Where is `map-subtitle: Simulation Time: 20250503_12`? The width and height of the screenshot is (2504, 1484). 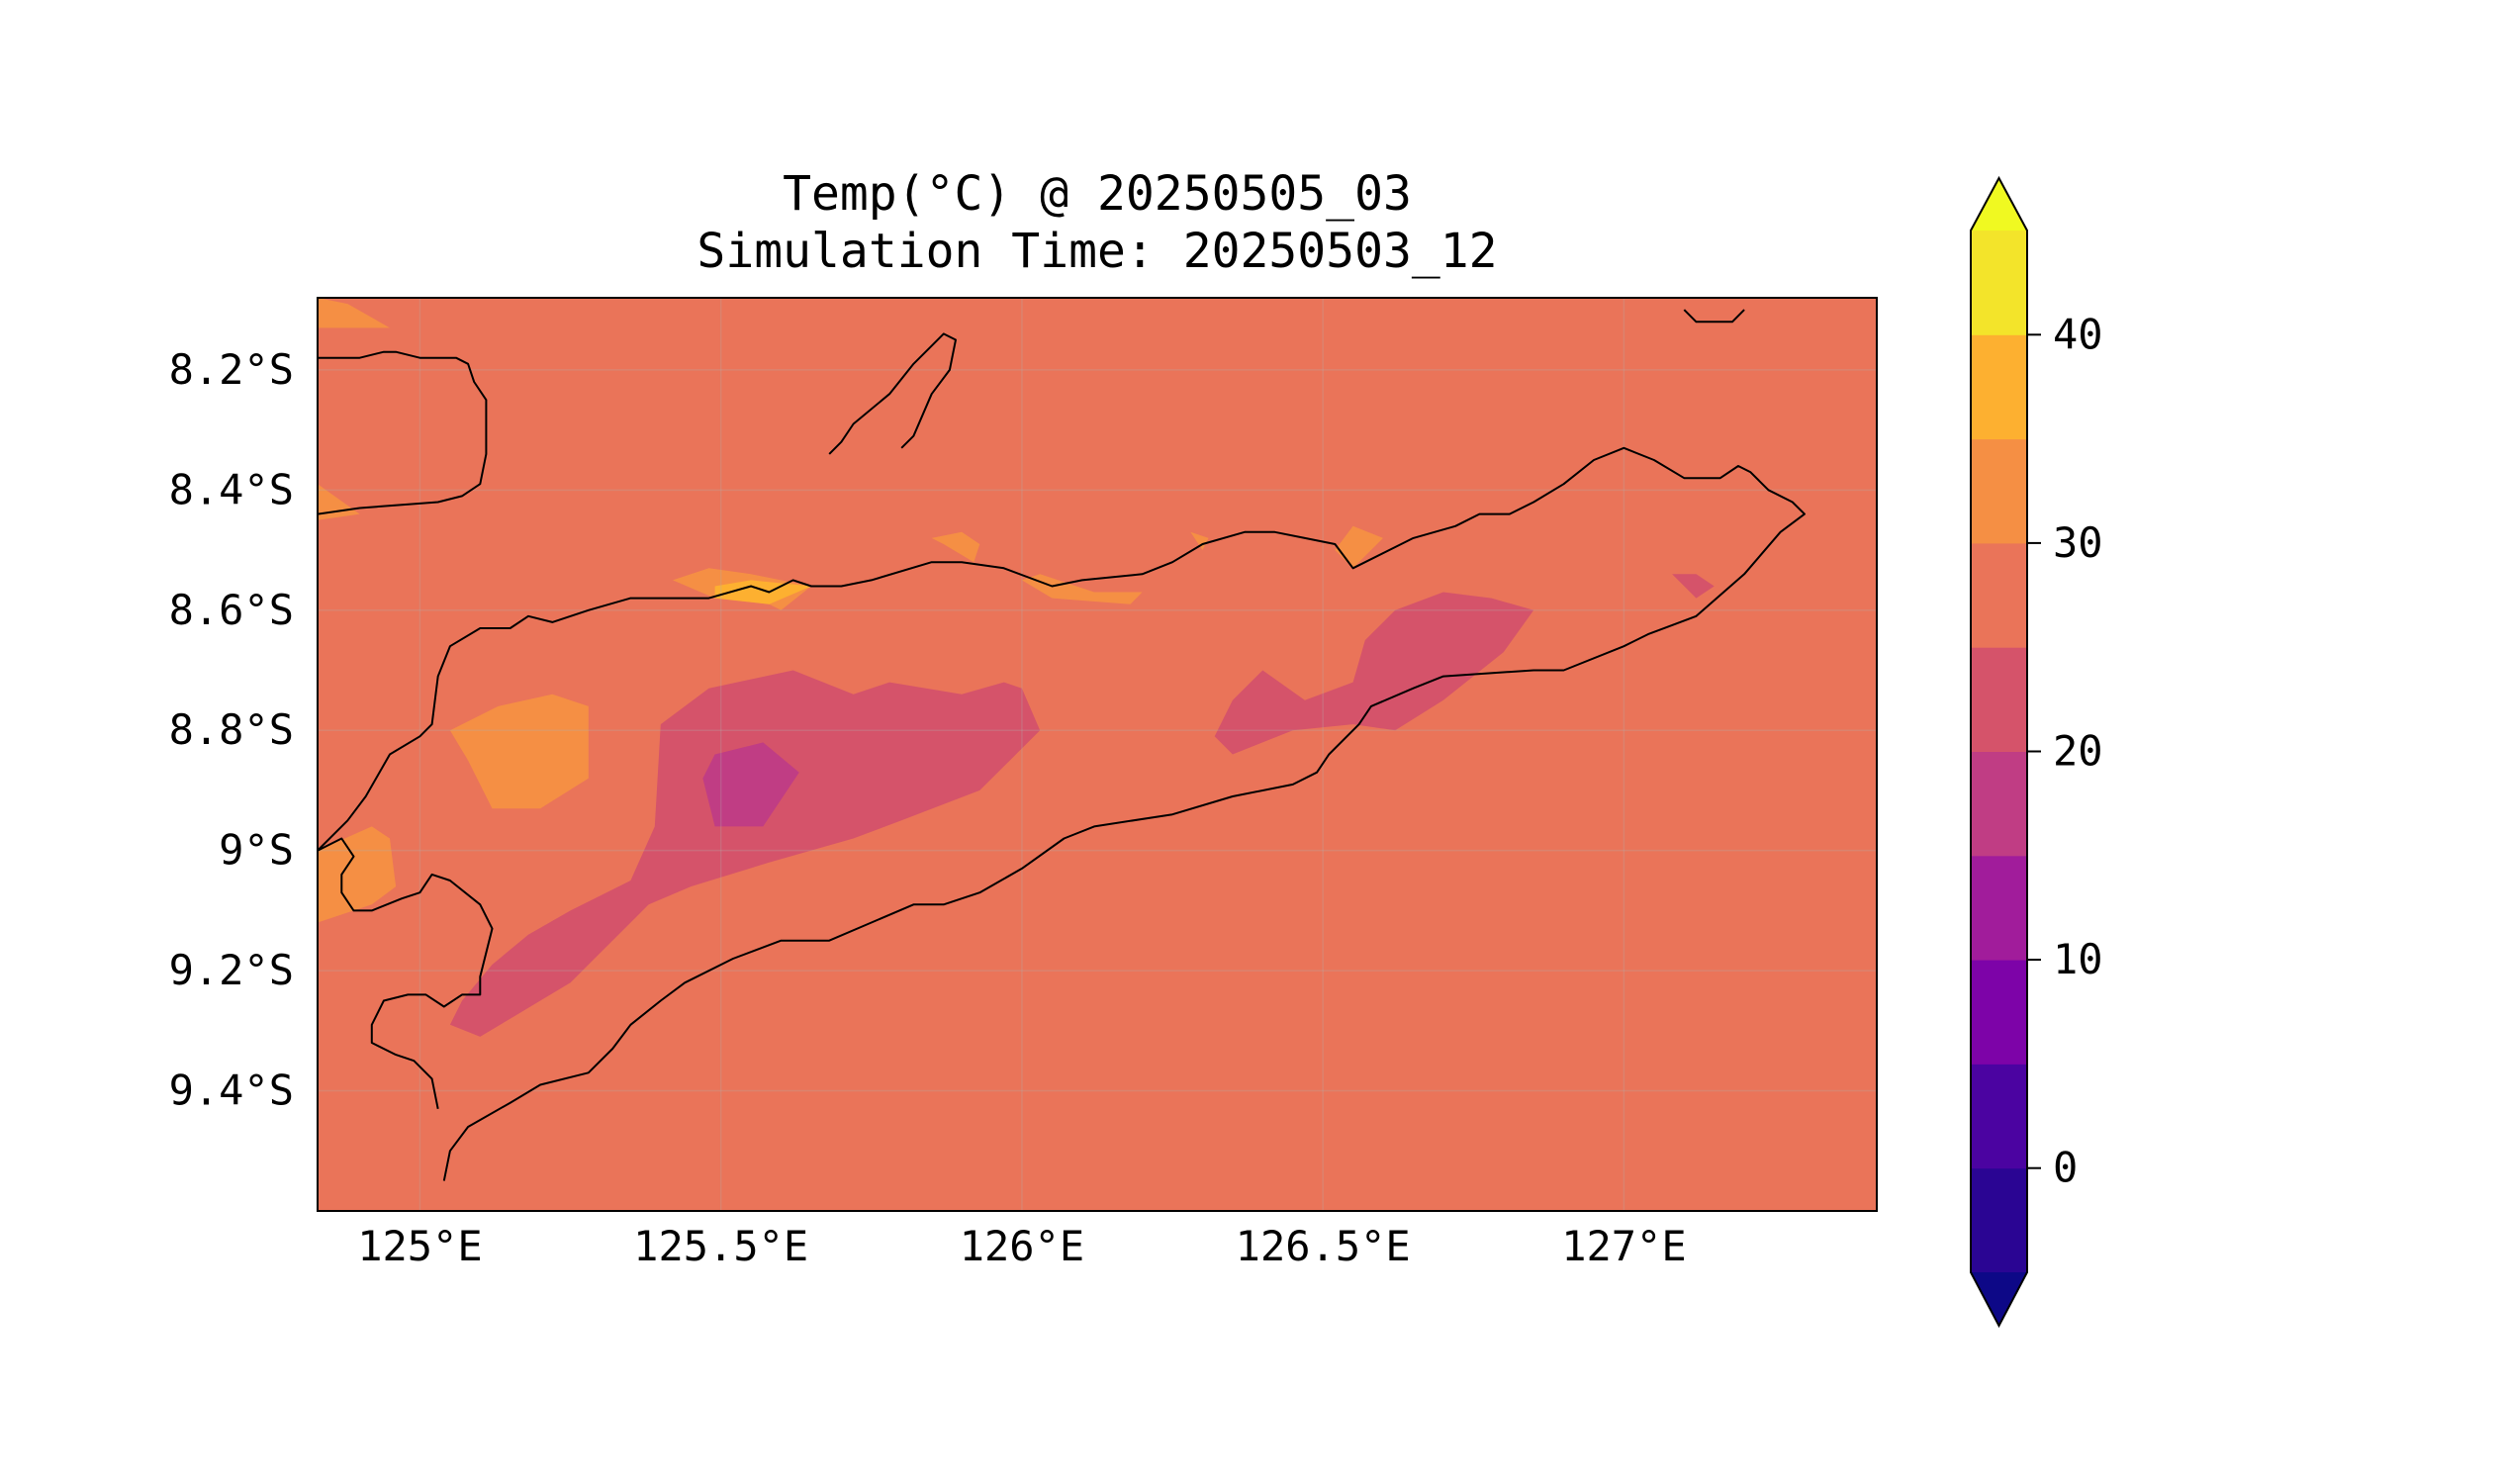 map-subtitle: Simulation Time: 20250503_12 is located at coordinates (1097, 251).